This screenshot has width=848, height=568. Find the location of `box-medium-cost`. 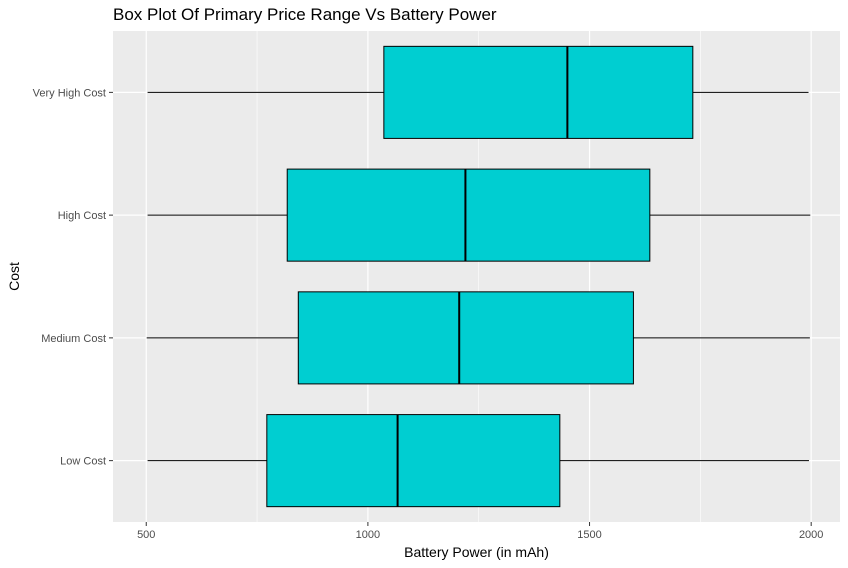

box-medium-cost is located at coordinates (478, 338).